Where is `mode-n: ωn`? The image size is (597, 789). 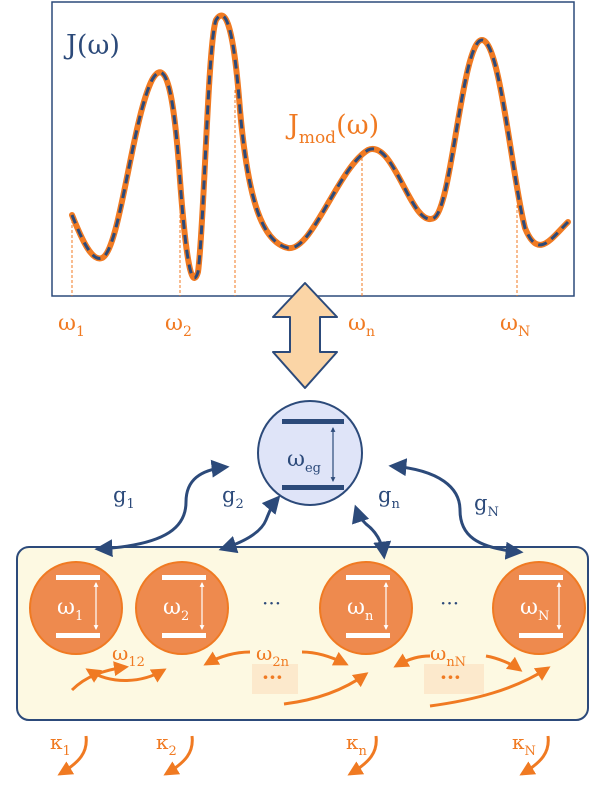 mode-n: ωn is located at coordinates (366, 608).